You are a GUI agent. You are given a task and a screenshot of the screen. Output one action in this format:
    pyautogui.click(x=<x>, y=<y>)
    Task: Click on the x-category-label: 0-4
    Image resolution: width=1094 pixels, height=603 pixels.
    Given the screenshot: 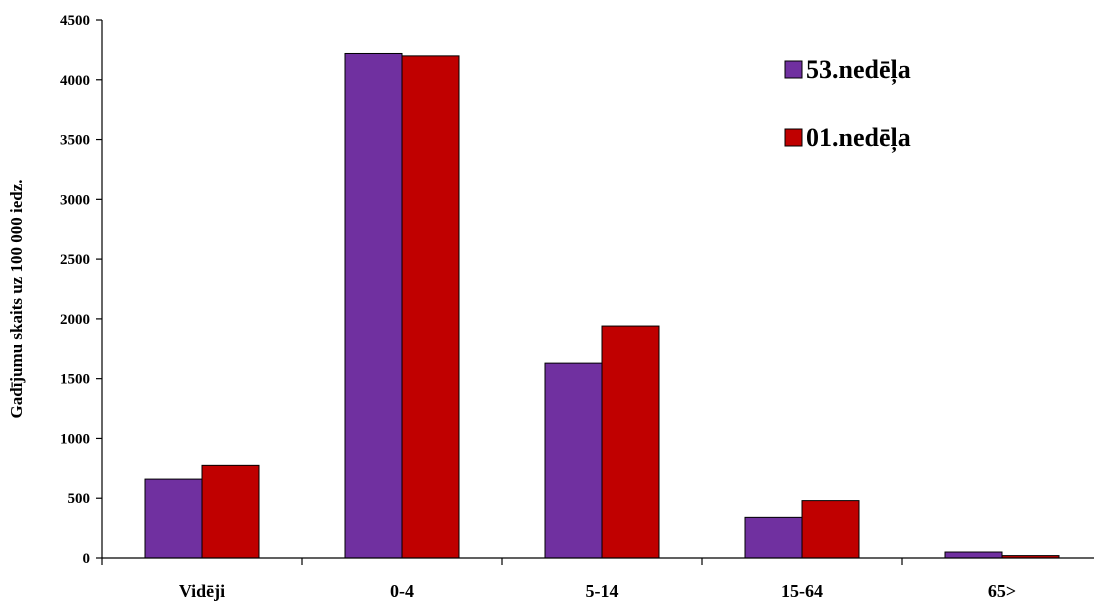 What is the action you would take?
    pyautogui.click(x=402, y=591)
    